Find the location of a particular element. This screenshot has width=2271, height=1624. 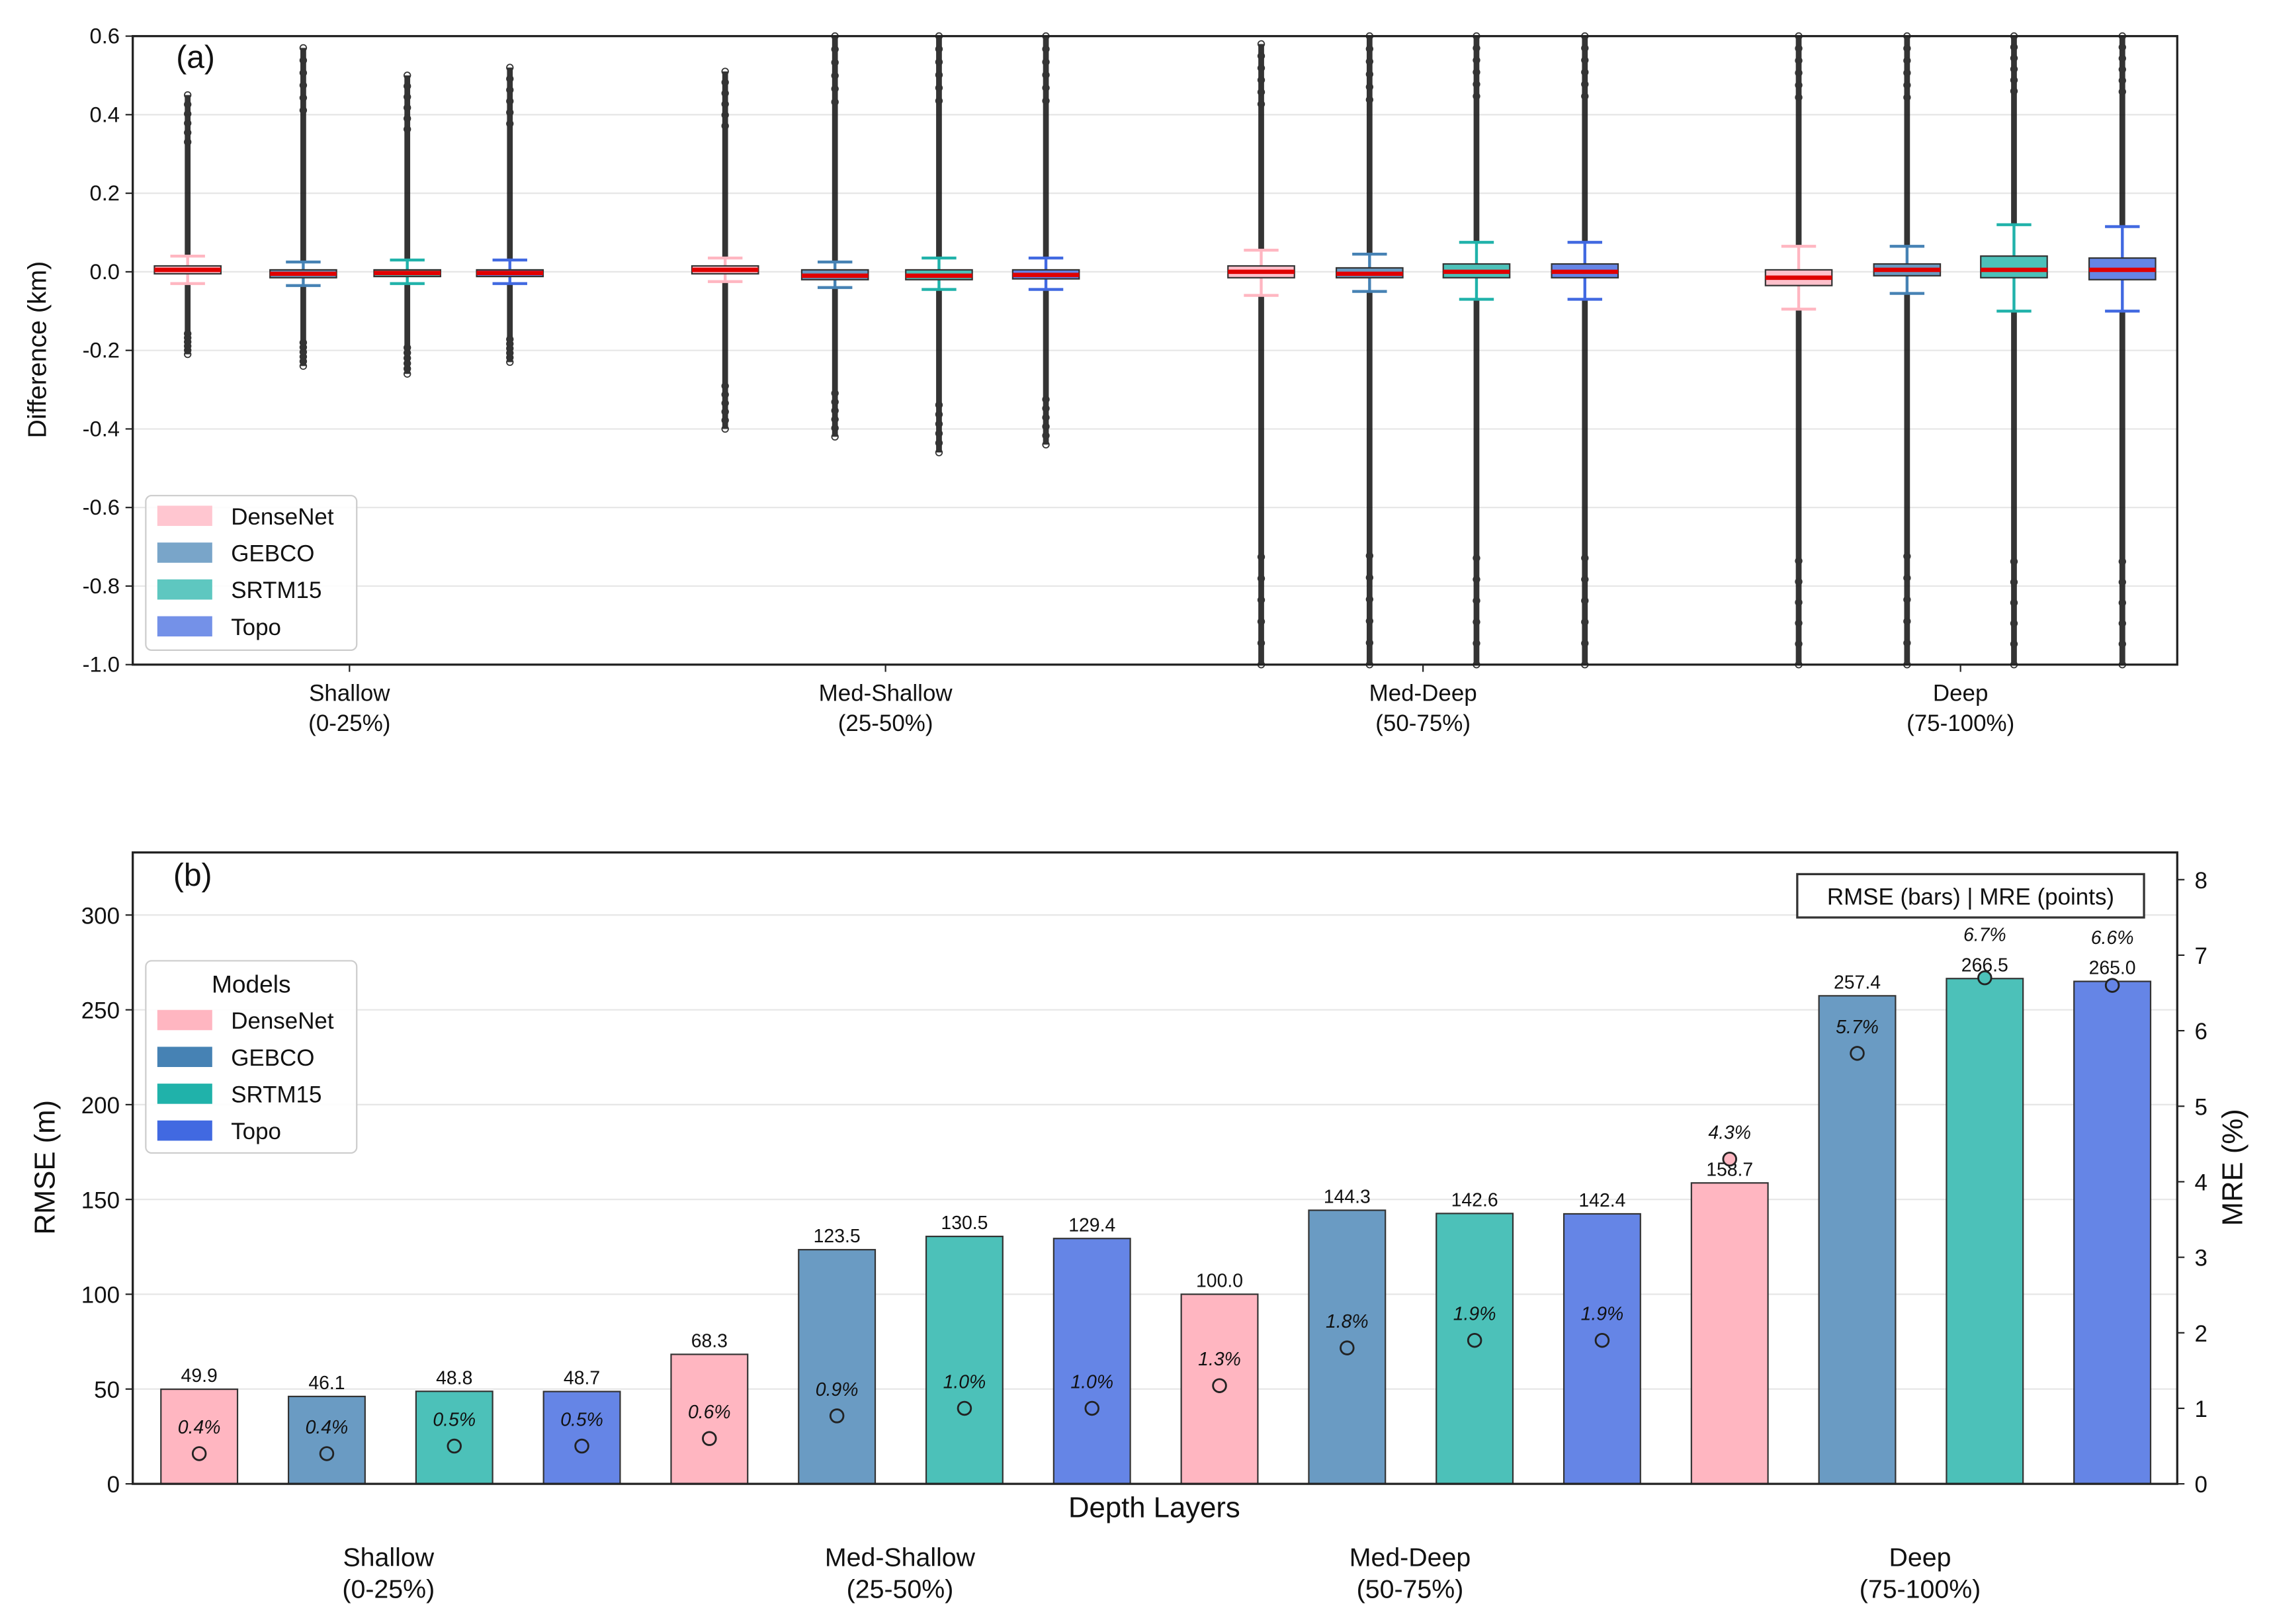

y-tick-label: -0.2 is located at coordinates (101, 350).